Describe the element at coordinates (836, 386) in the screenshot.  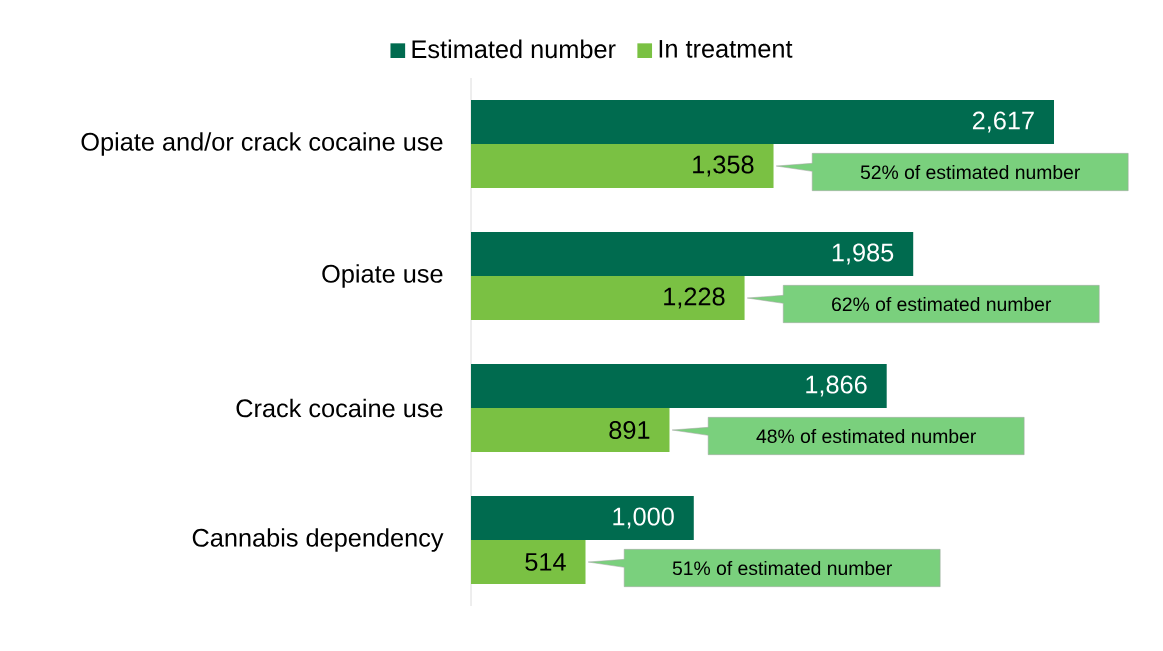
I see `data-label: 1,866` at that location.